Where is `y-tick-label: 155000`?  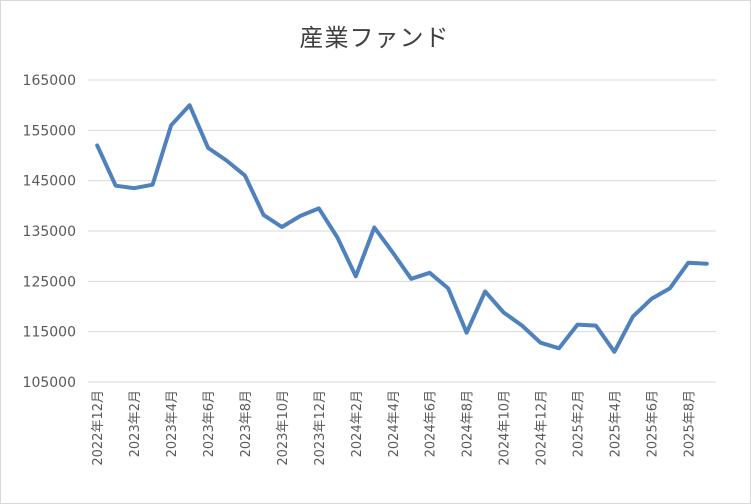 y-tick-label: 155000 is located at coordinates (49, 131).